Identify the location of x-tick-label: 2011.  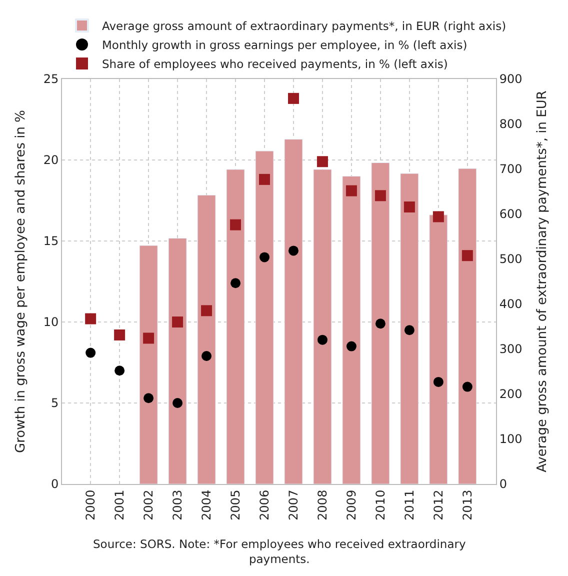
(409, 505).